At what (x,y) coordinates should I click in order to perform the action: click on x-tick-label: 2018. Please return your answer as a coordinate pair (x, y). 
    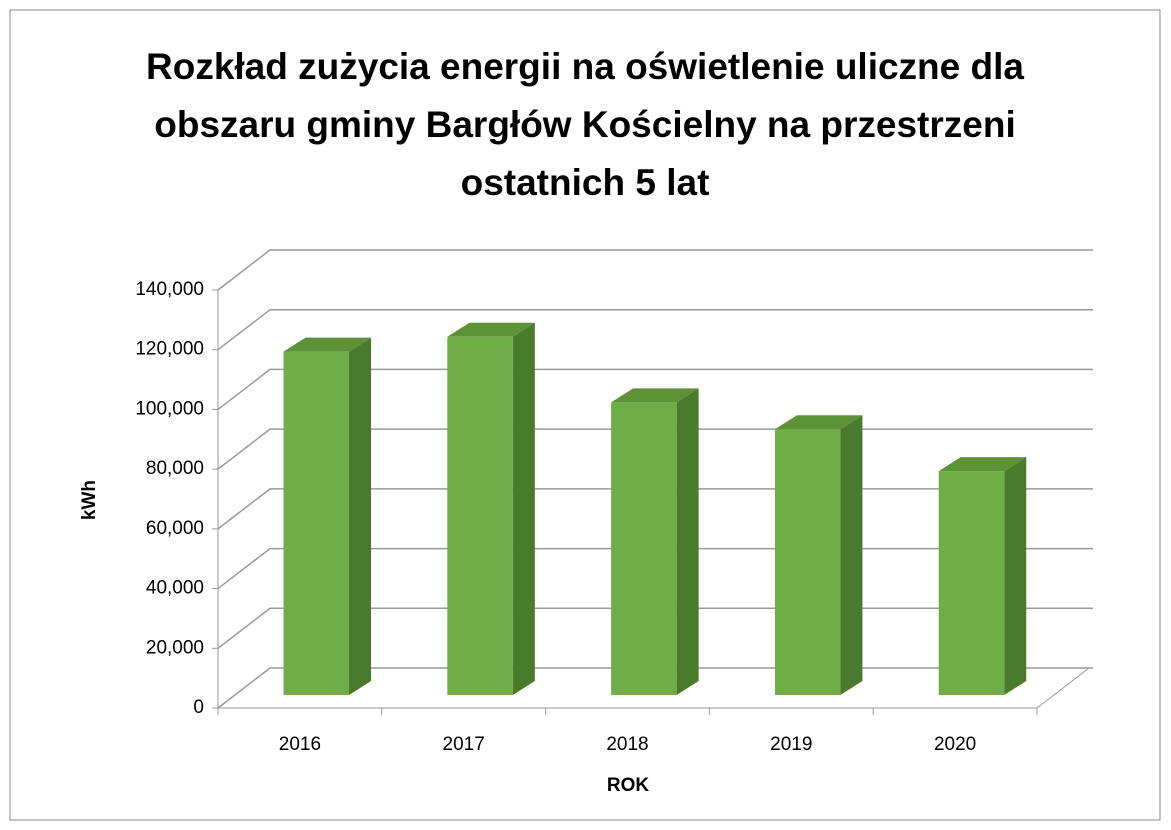
    Looking at the image, I should click on (627, 744).